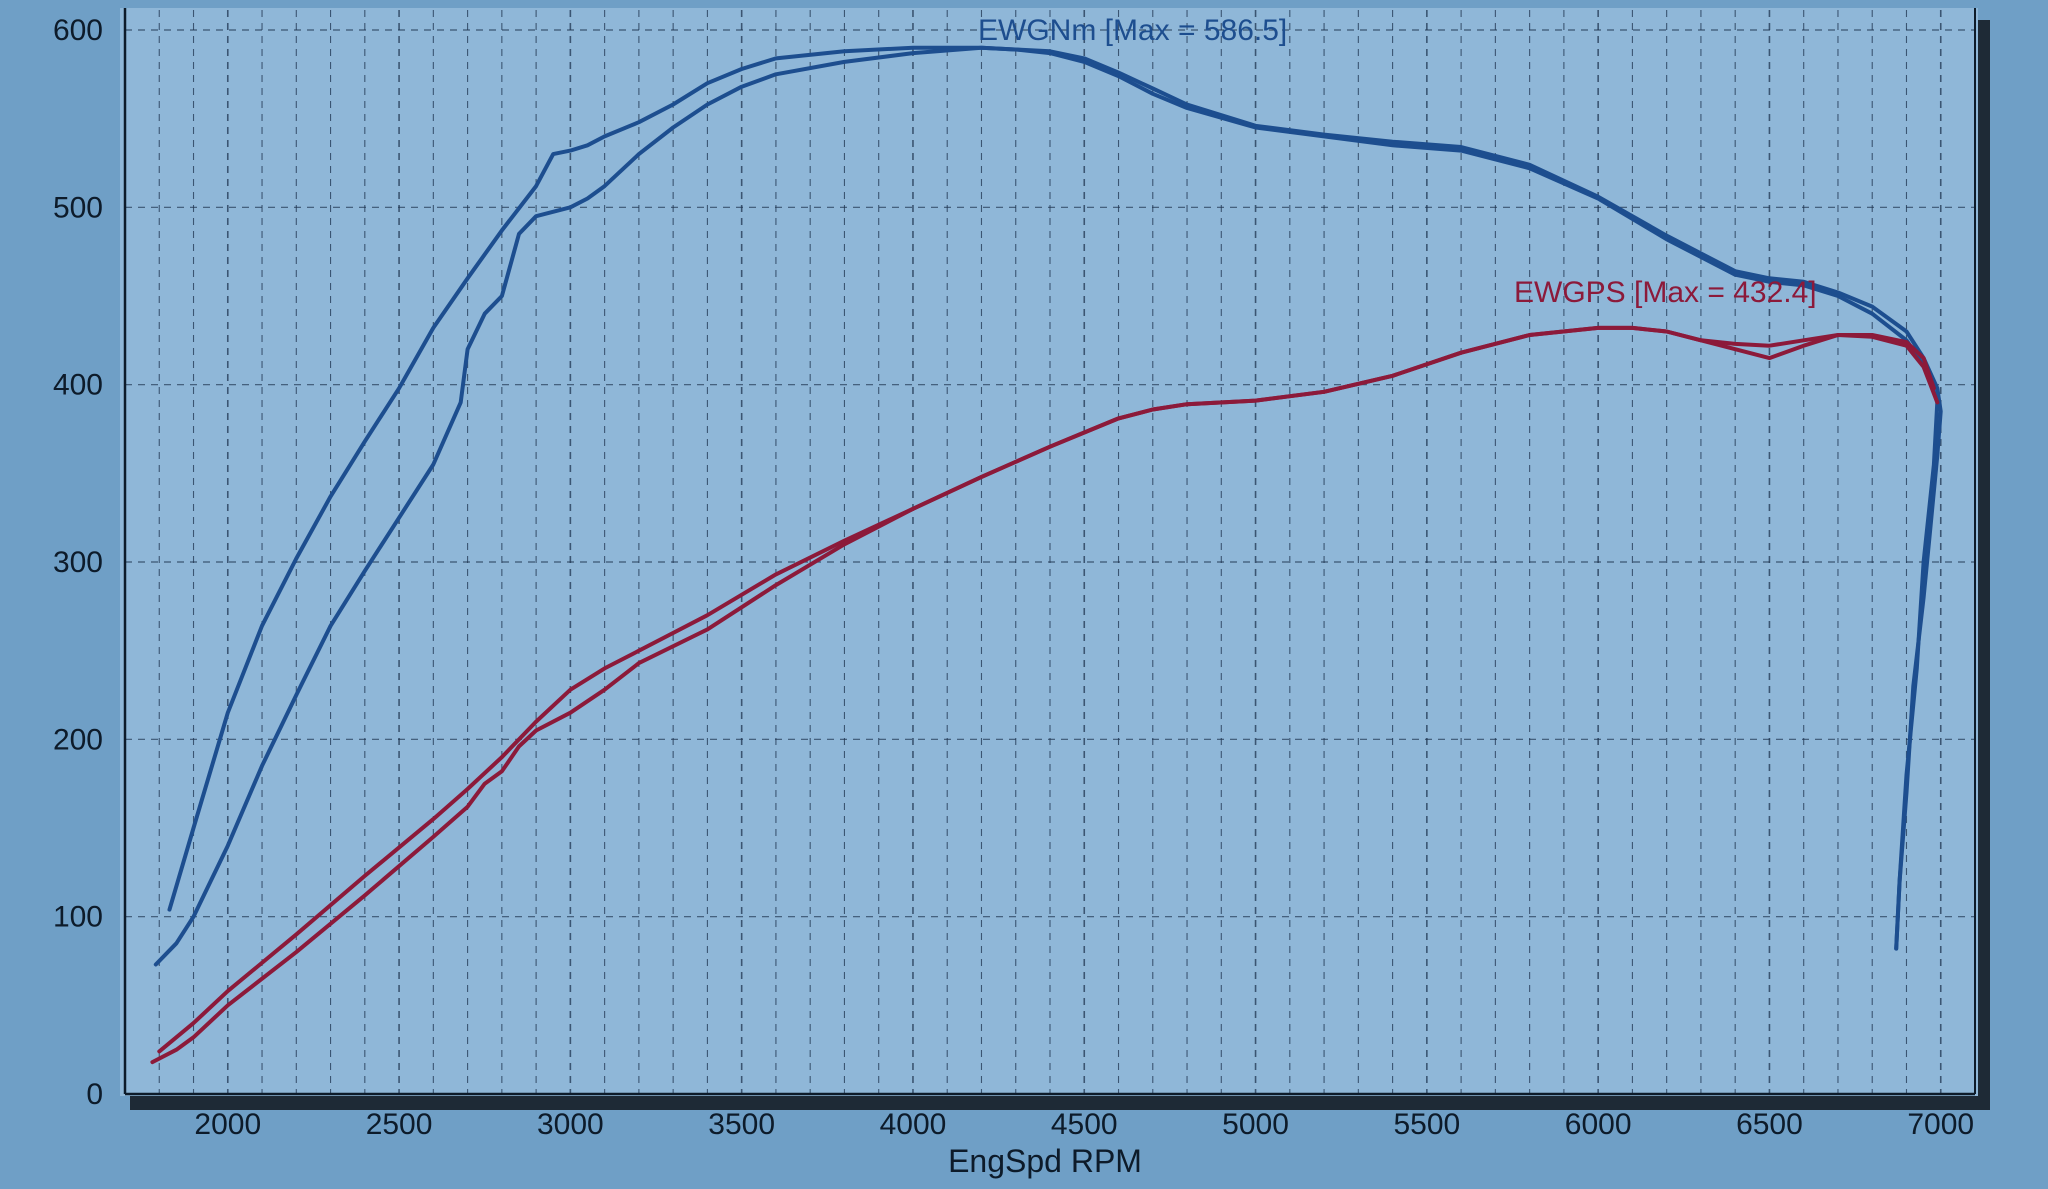 This screenshot has height=1189, width=2048. What do you see at coordinates (1940, 1124) in the screenshot?
I see `x-tick-label: 7000` at bounding box center [1940, 1124].